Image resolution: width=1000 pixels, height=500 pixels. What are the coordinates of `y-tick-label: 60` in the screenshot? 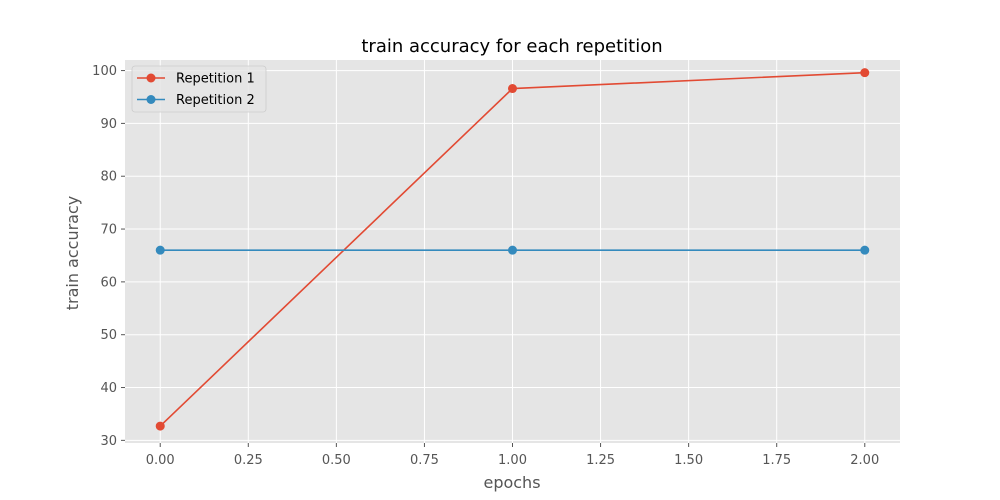 It's located at (108, 282).